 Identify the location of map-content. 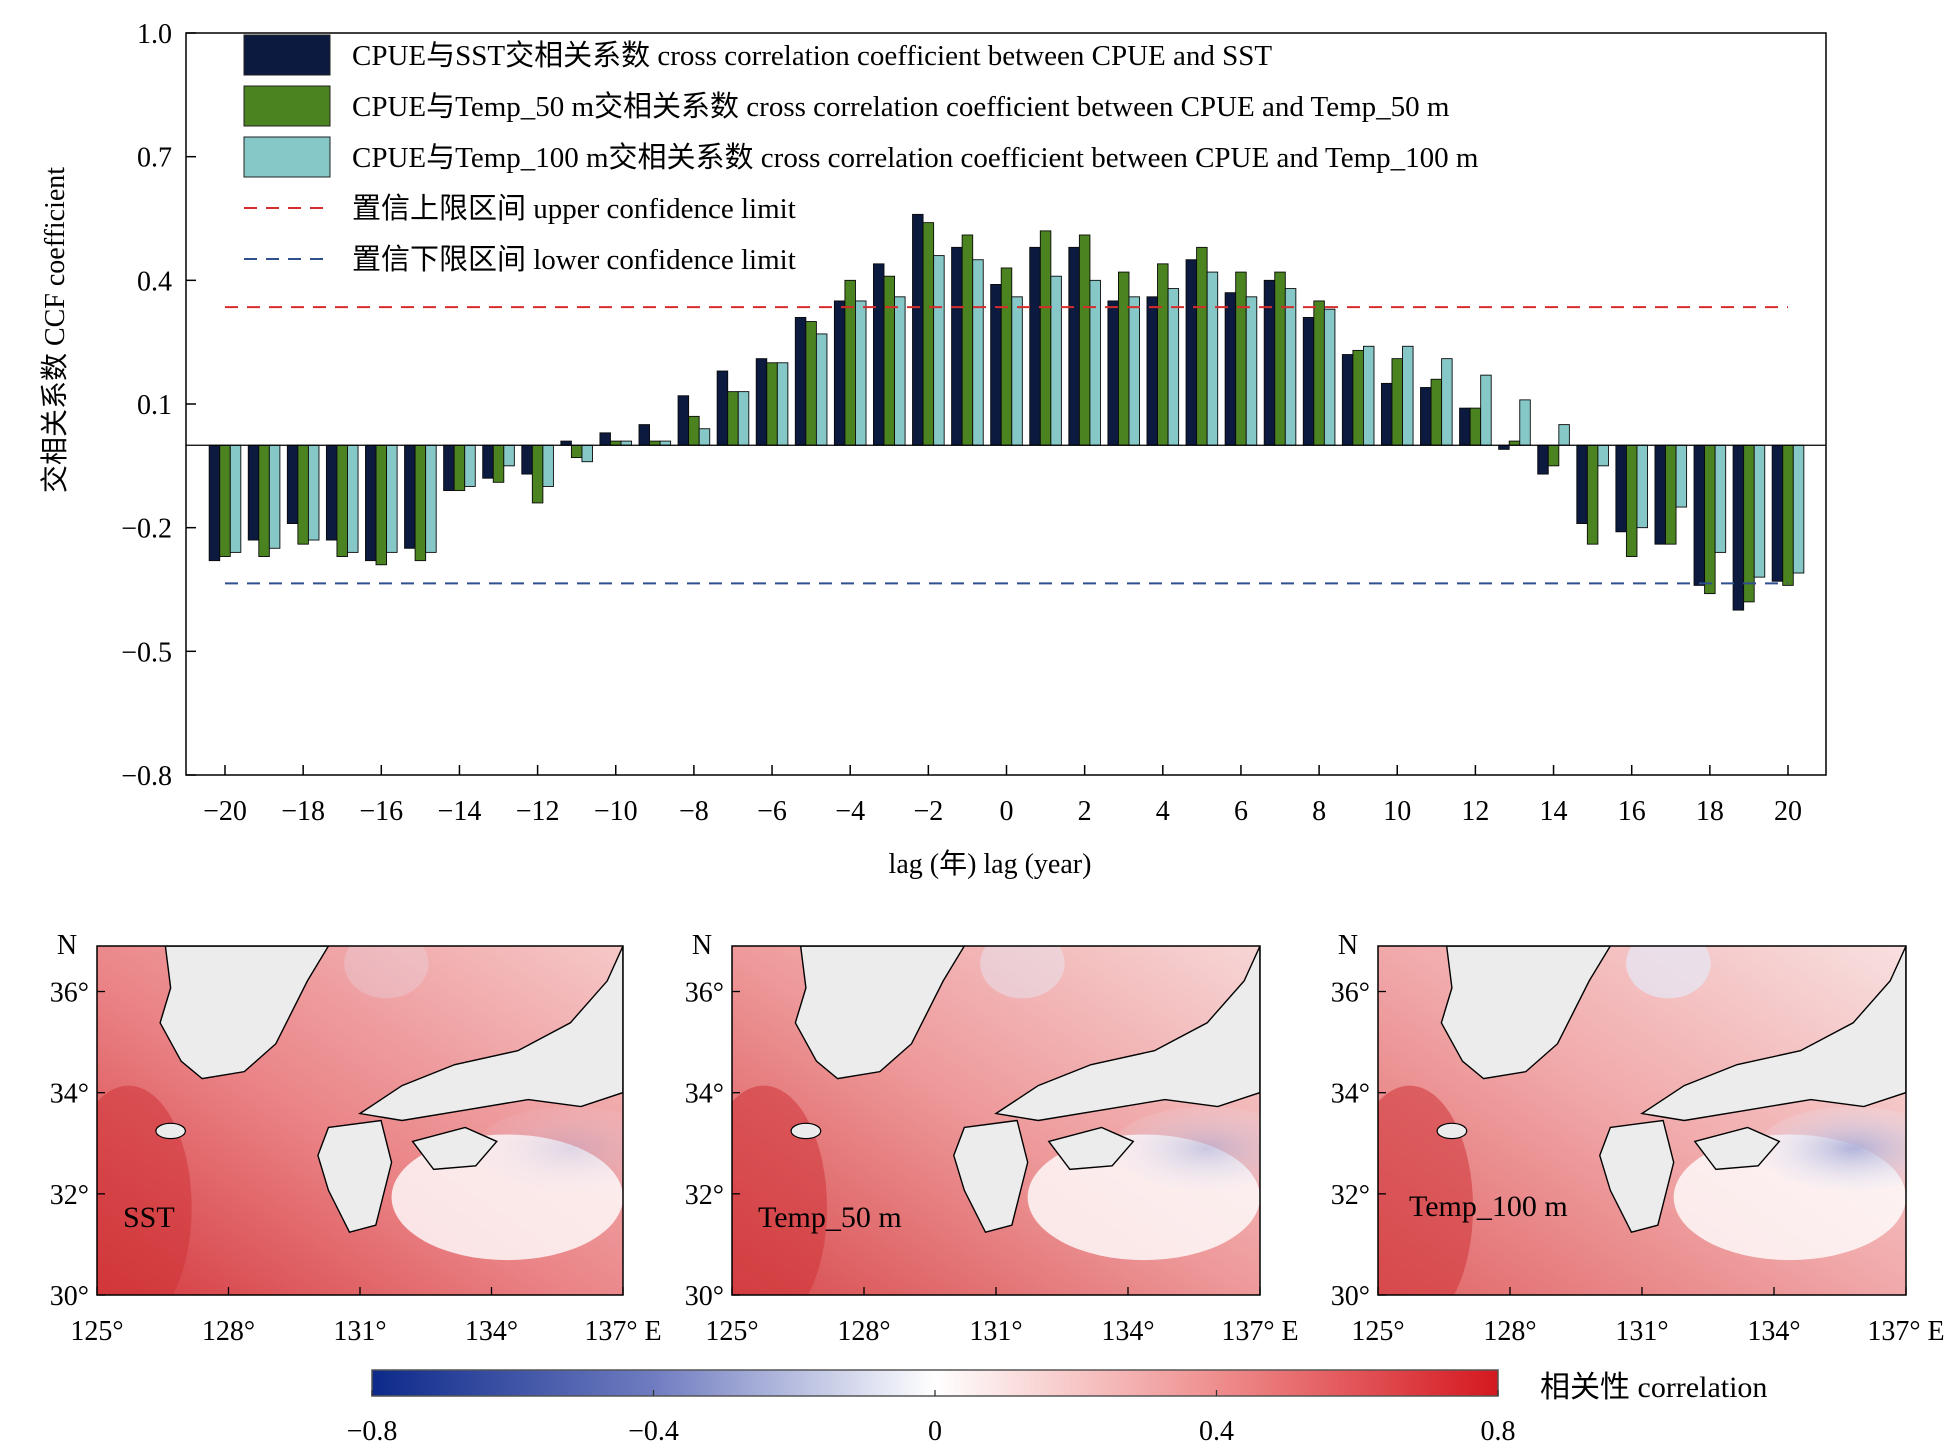
(996, 1120).